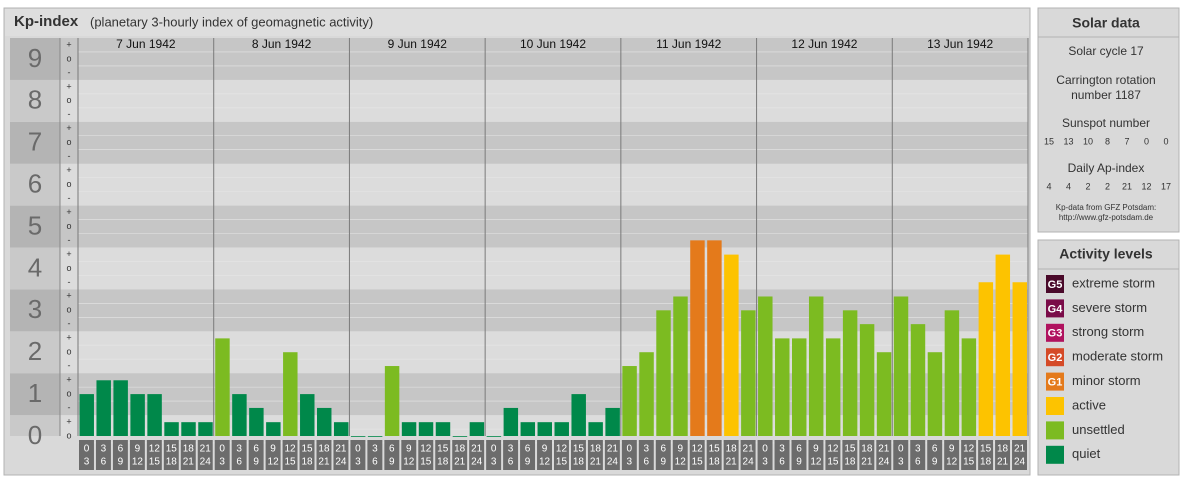 The image size is (1184, 480). I want to click on y-tick-label: 3, so click(35, 309).